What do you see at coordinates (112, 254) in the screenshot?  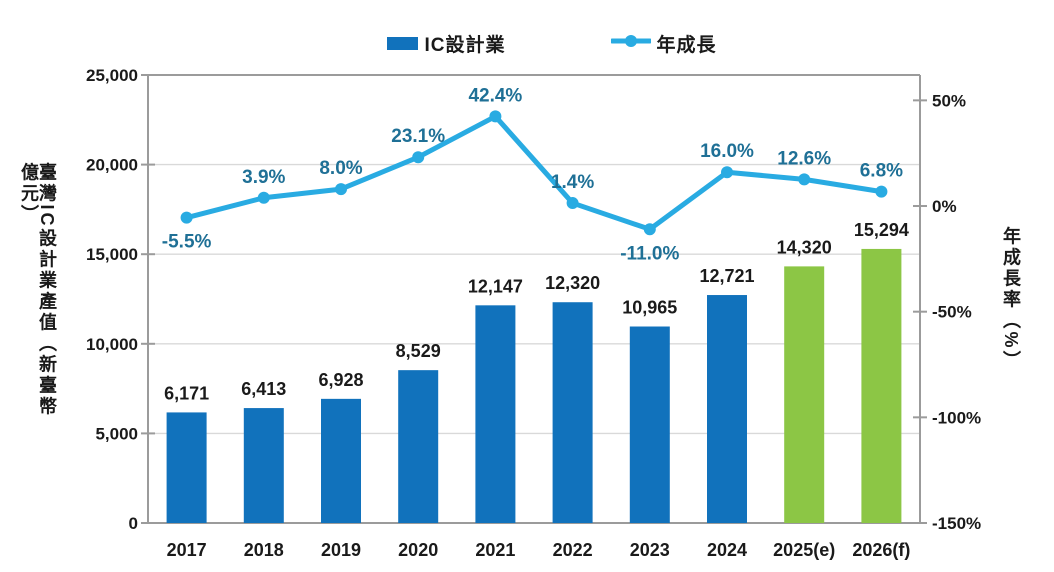 I see `left-axis-tick-label: 15,000` at bounding box center [112, 254].